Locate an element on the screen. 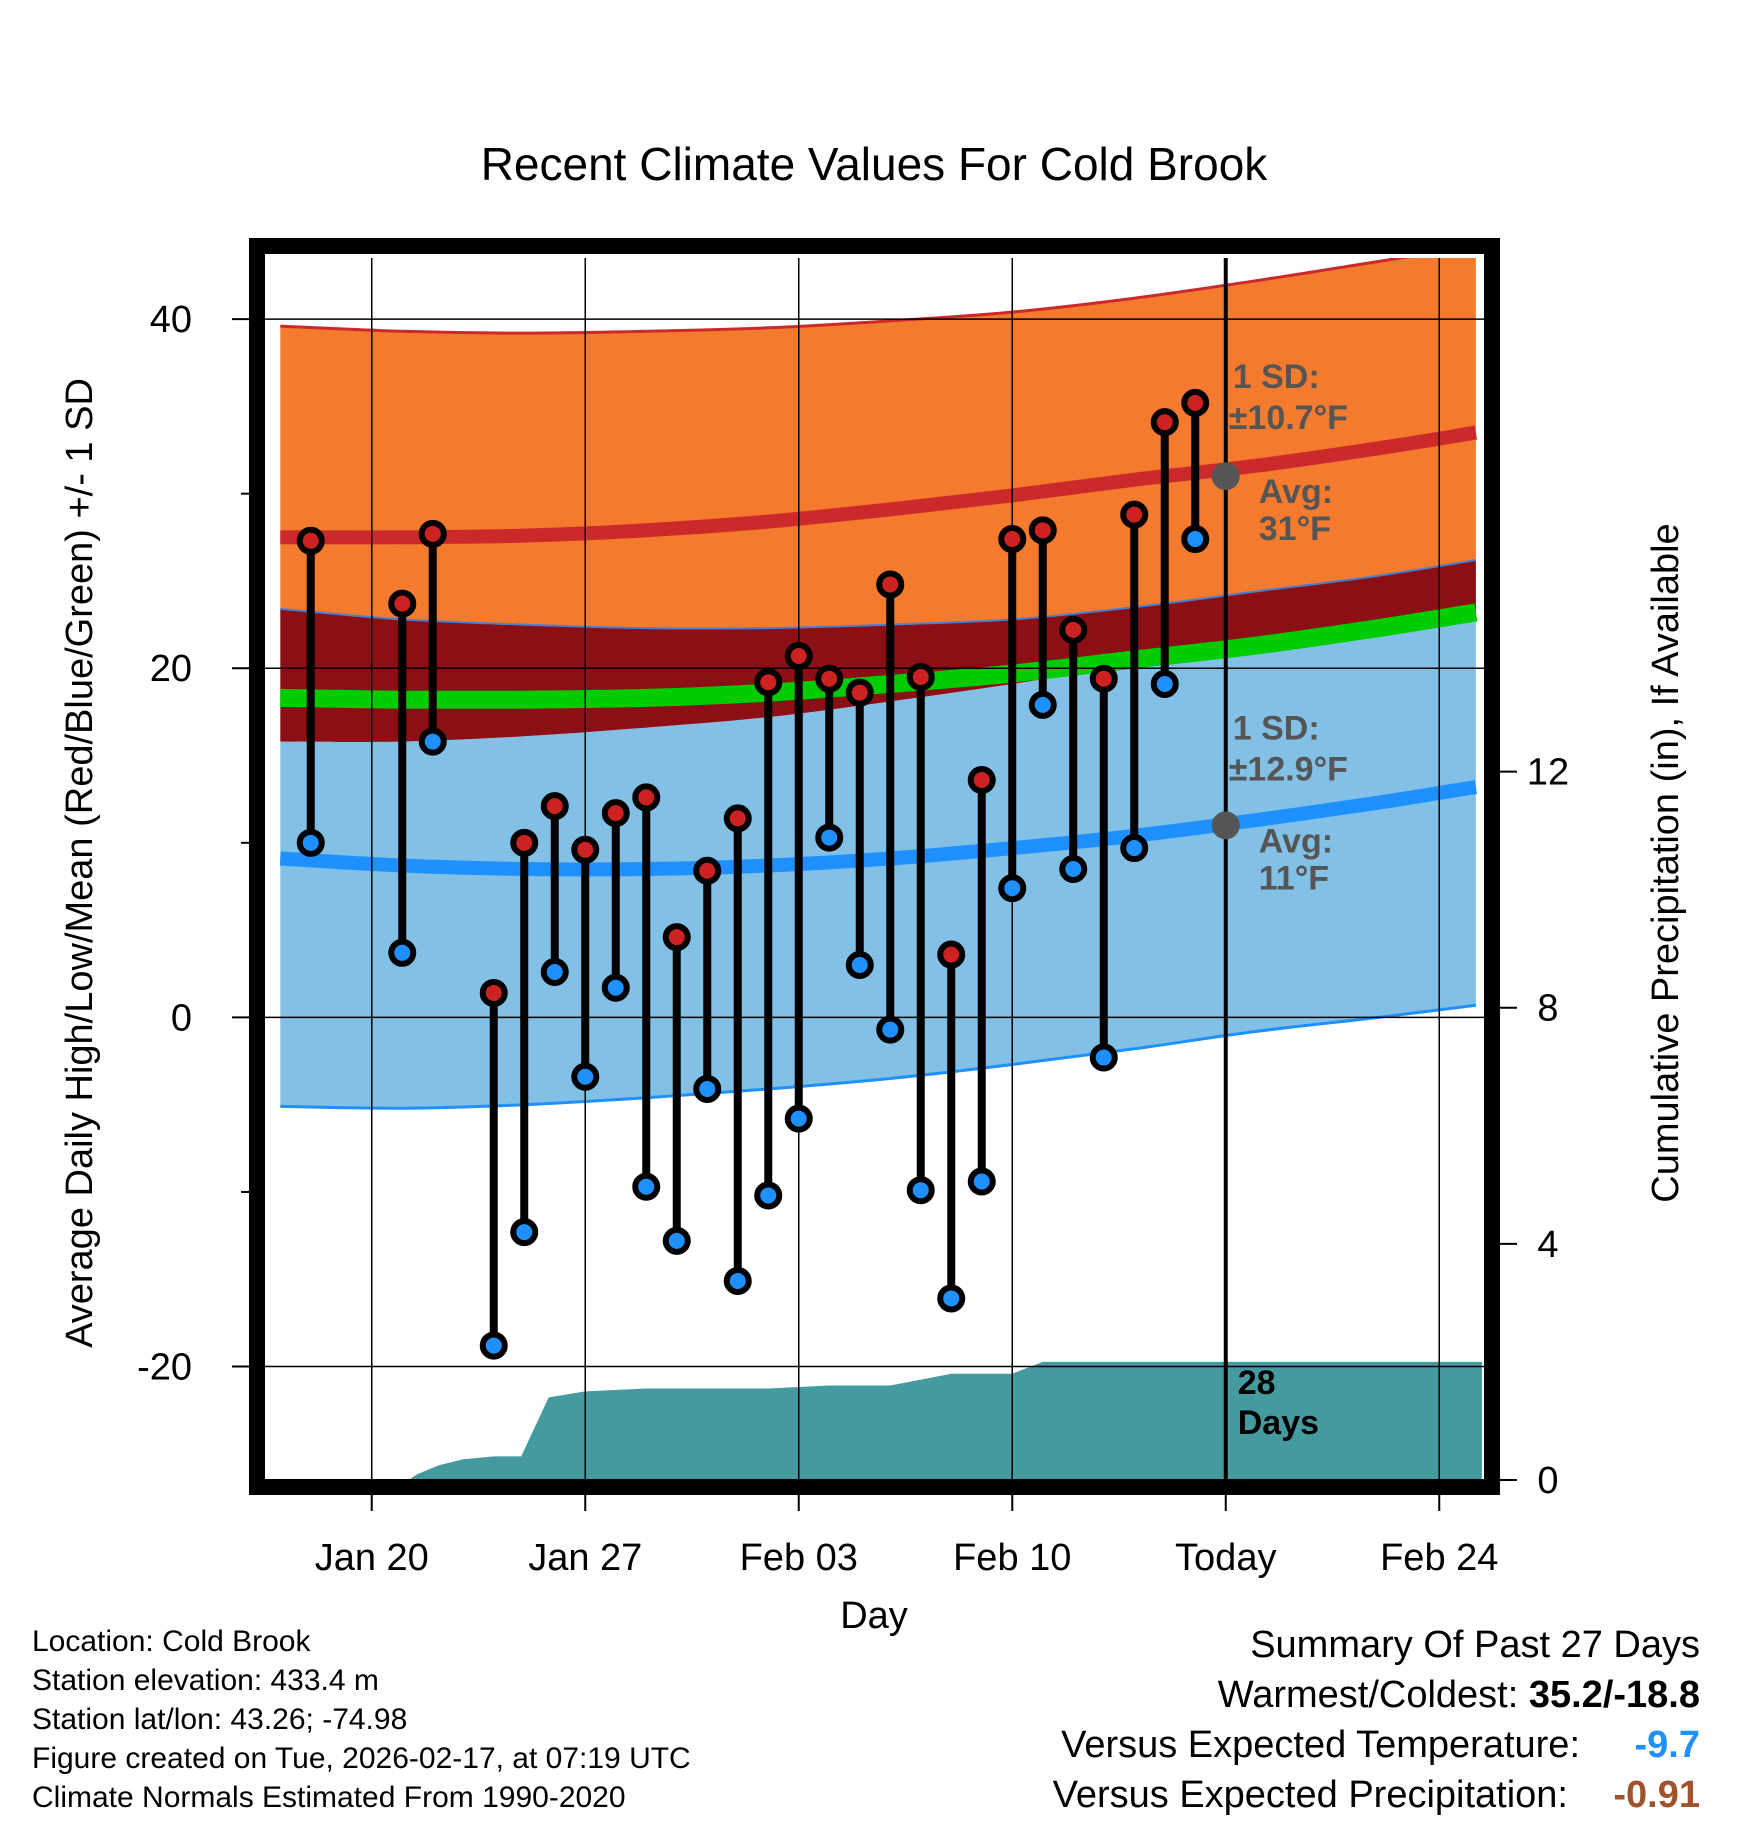  x-tick-label: Today is located at coordinates (1225, 1558).